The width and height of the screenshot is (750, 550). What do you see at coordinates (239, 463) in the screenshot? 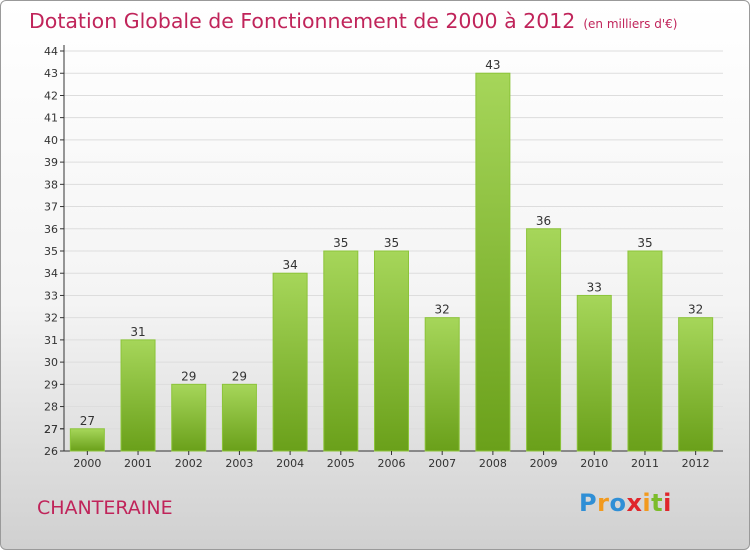
I see `x-tick-label: 2003` at bounding box center [239, 463].